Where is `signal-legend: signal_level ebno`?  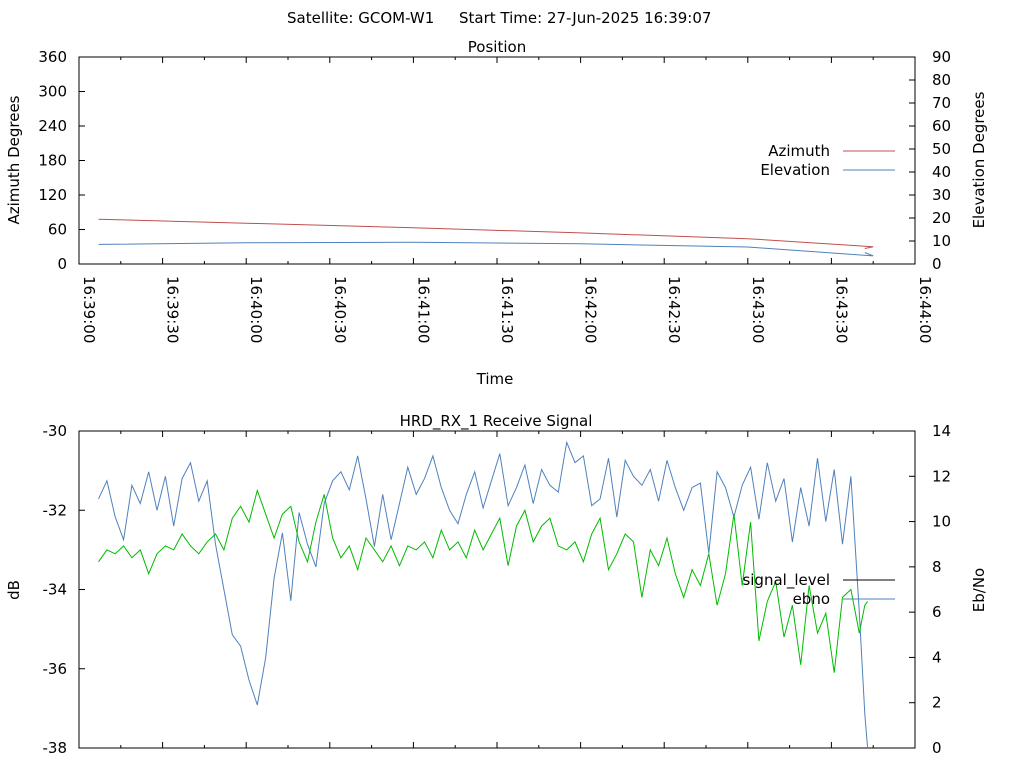 signal-legend: signal_level ebno is located at coordinates (818, 589).